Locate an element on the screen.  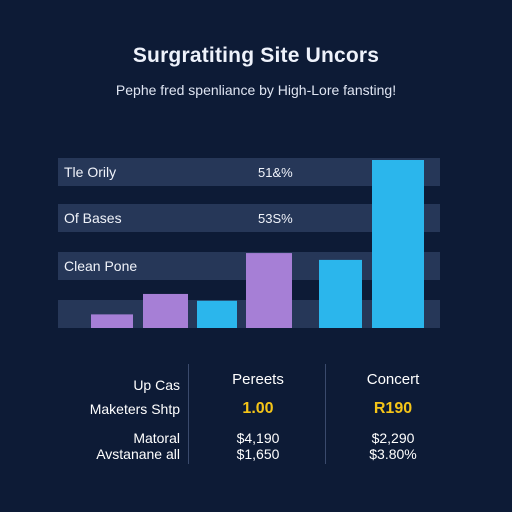
table-cell: 1.00 is located at coordinates (258, 408).